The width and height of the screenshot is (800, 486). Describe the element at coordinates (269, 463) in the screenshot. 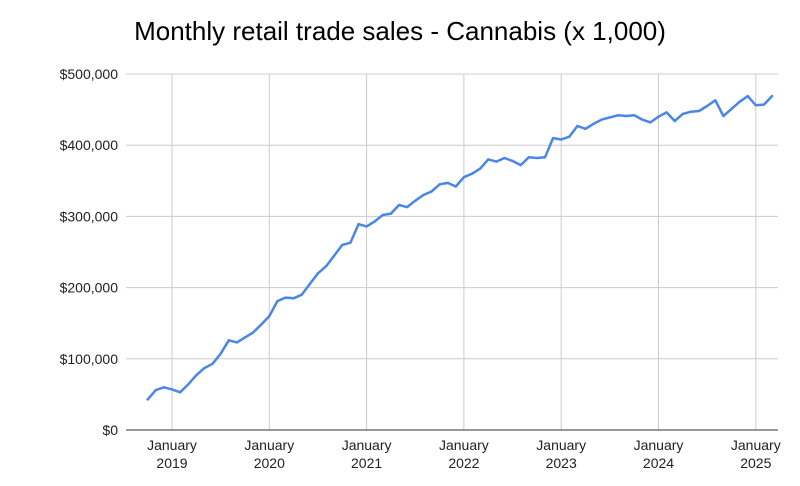

I see `x-tick-label-year: 2020` at that location.